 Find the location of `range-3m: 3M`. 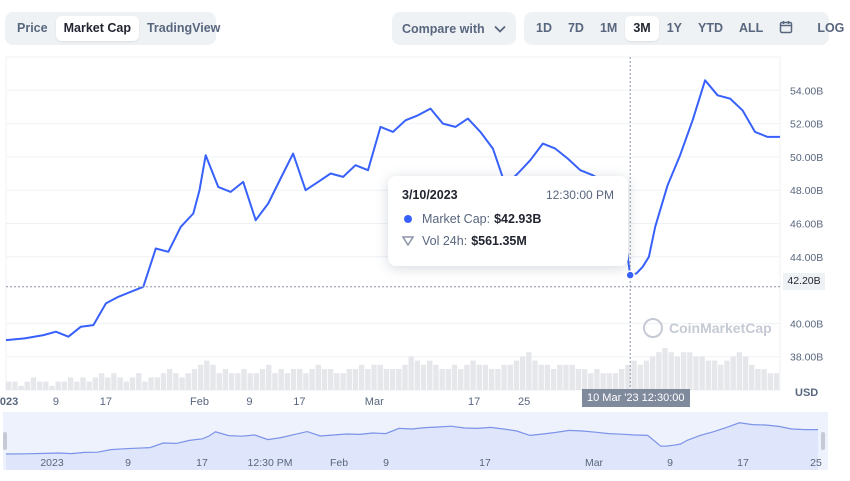

range-3m: 3M is located at coordinates (642, 28).